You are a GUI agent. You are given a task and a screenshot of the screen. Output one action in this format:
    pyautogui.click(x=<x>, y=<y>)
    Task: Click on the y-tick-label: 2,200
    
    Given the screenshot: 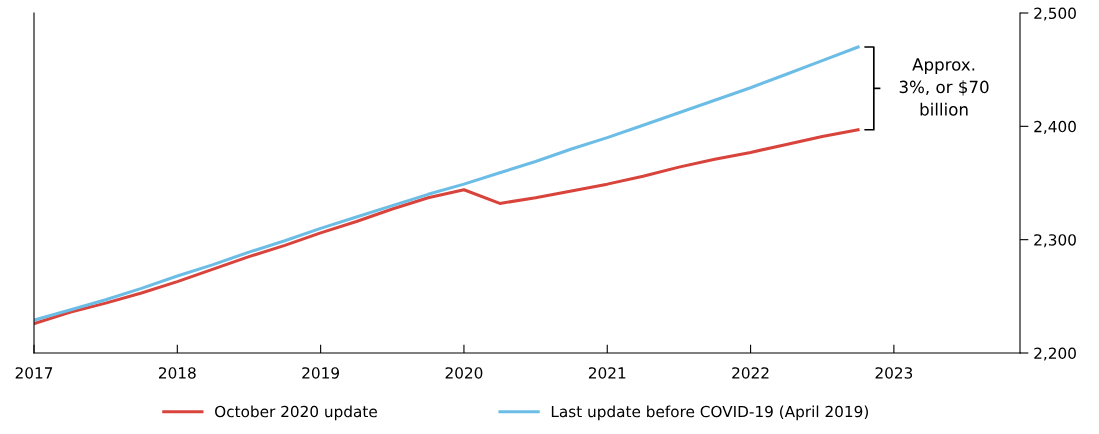 What is the action you would take?
    pyautogui.click(x=1055, y=354)
    